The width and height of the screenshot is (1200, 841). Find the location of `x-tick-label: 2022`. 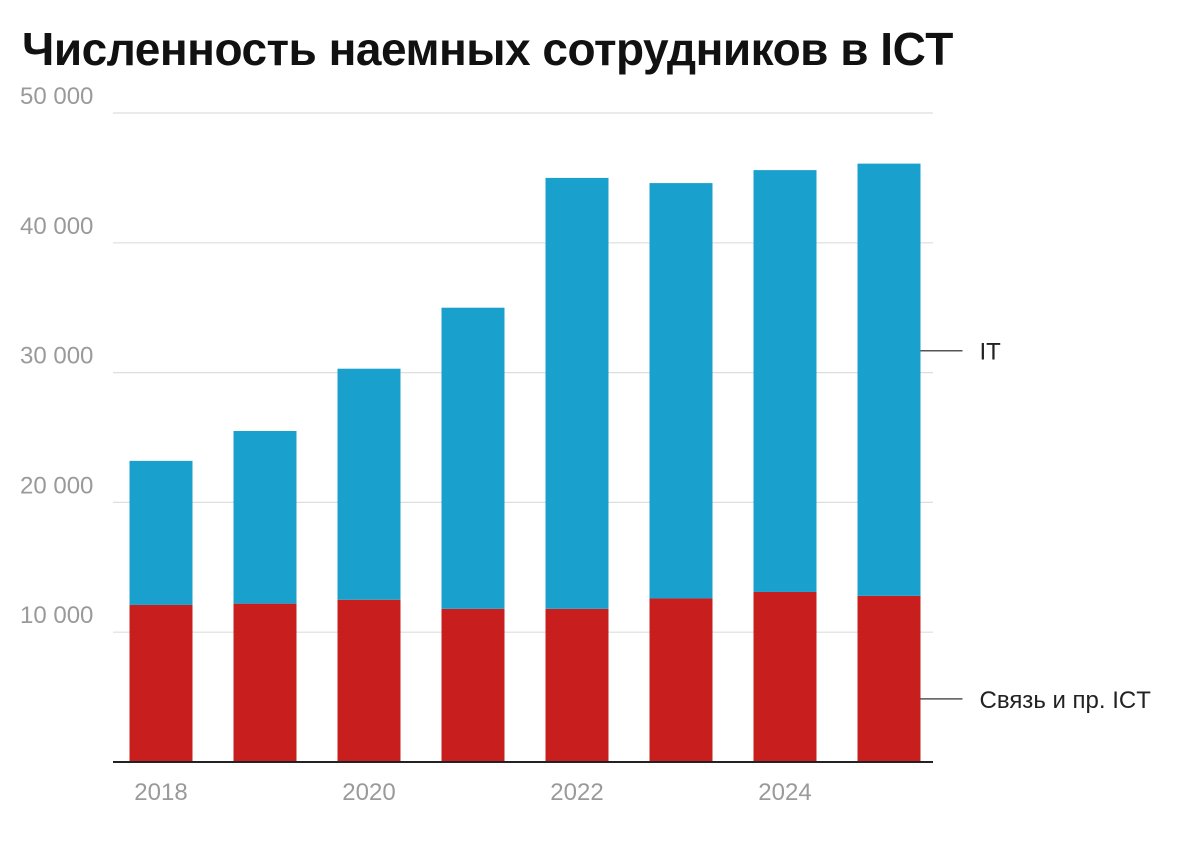

x-tick-label: 2022 is located at coordinates (576, 792).